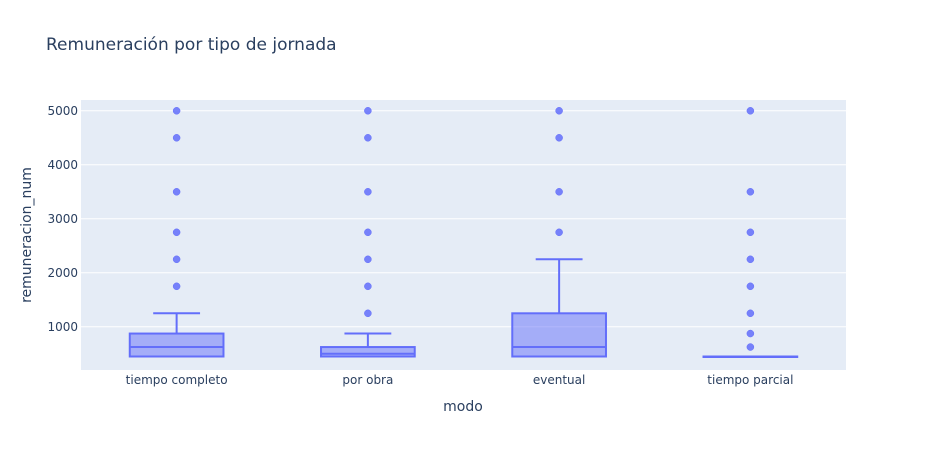  I want to click on y-tick-label: 4000, so click(62, 165).